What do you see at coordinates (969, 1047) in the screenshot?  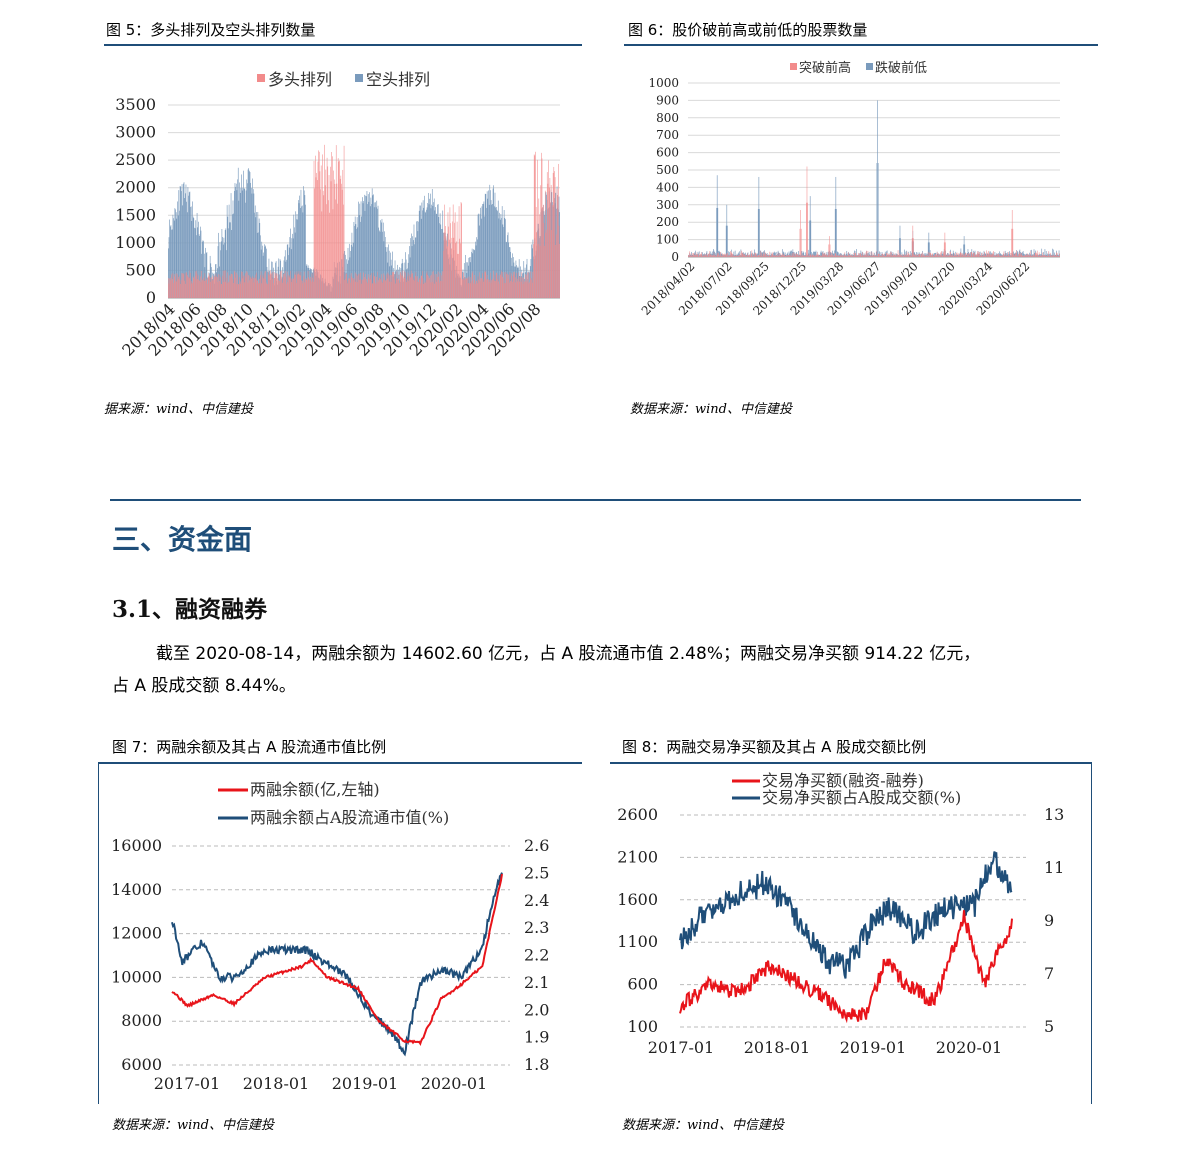 I see `fig8-x-tick: 2020-01` at bounding box center [969, 1047].